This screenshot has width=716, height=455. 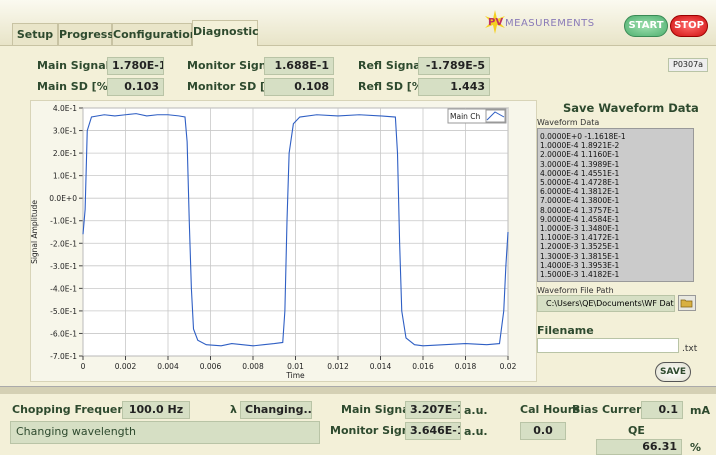 I want to click on y-axis-label: Signal Amplitude, so click(x=34, y=232).